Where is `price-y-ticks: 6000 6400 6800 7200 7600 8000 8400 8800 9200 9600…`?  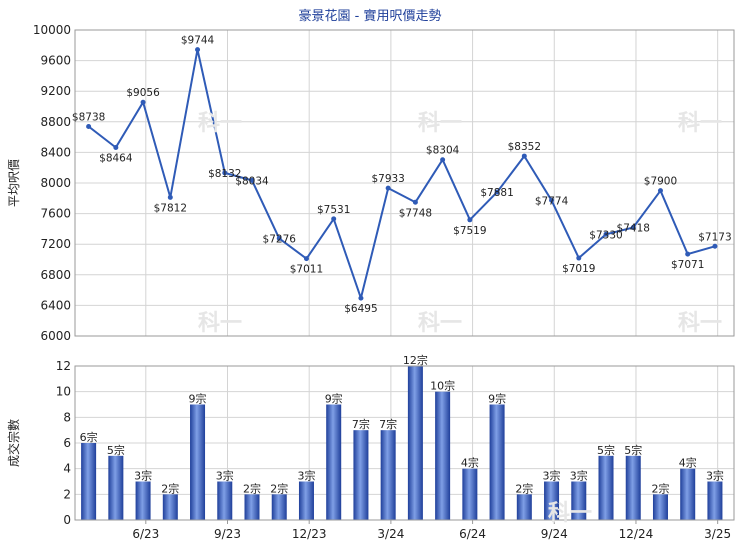 price-y-ticks: 6000 6400 6800 7200 7600 8000 8400 8800 9200 9600… is located at coordinates (52, 183).